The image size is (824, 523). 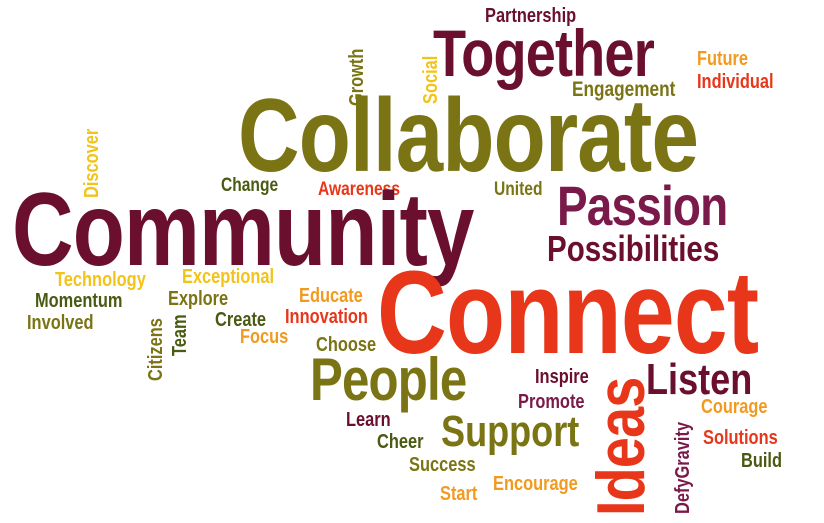 I want to click on word-ideas: Ideas, so click(x=621, y=446).